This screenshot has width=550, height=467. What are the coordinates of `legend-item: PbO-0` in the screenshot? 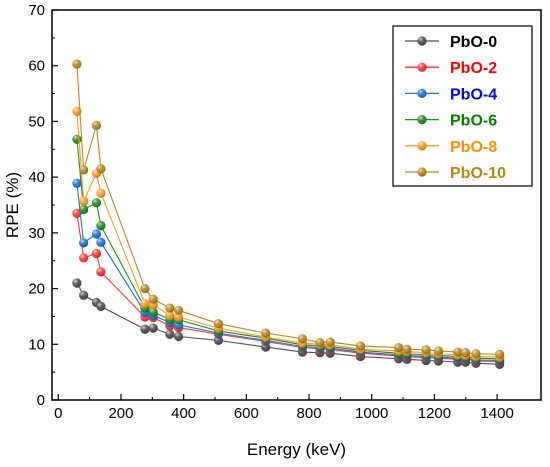 It's located at (451, 42).